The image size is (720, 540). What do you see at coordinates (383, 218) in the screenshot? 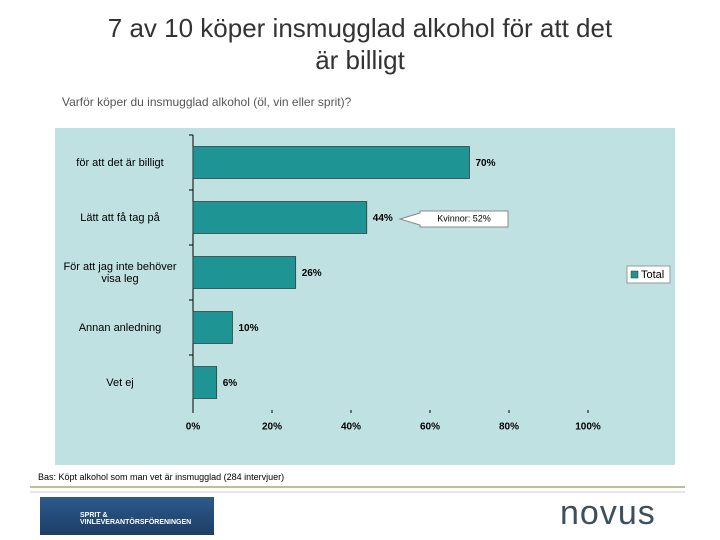
I see `value-label: 44%` at bounding box center [383, 218].